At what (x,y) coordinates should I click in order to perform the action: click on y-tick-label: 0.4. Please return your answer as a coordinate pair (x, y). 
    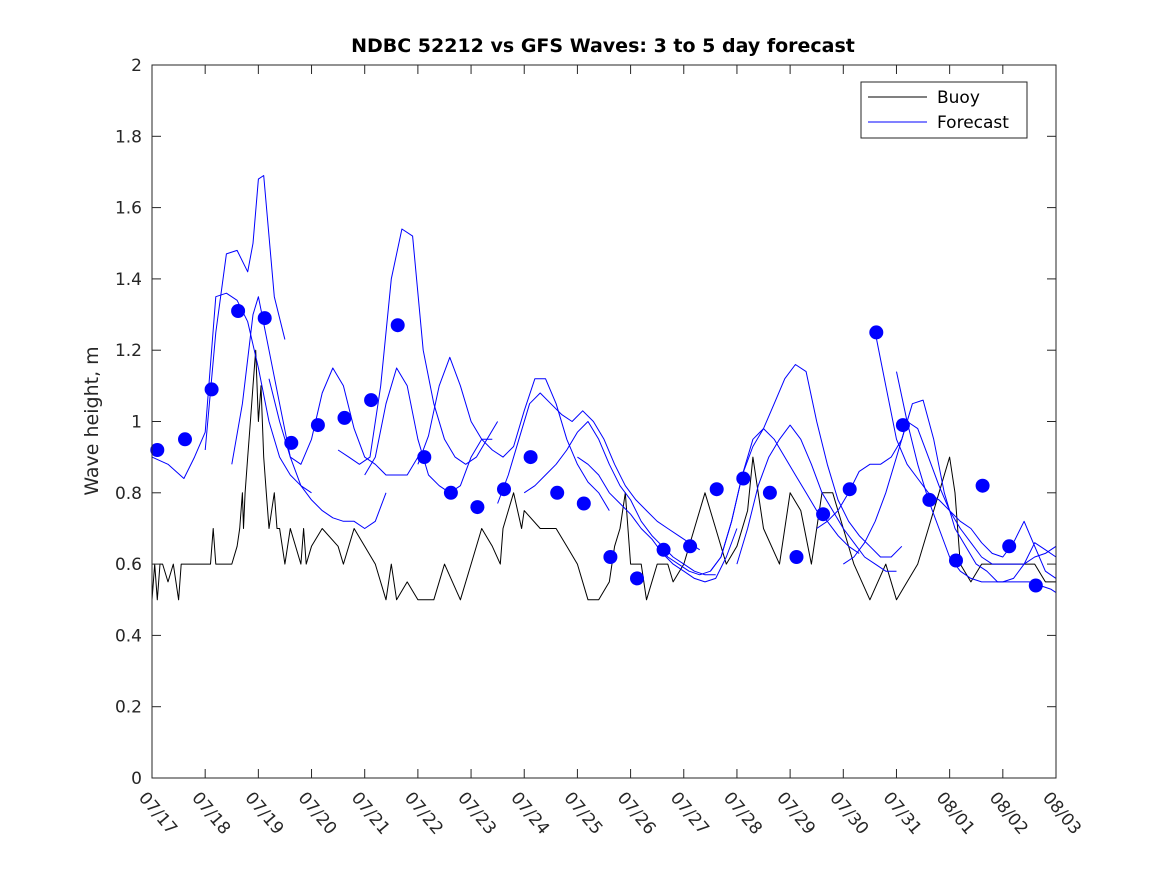
    Looking at the image, I should click on (128, 636).